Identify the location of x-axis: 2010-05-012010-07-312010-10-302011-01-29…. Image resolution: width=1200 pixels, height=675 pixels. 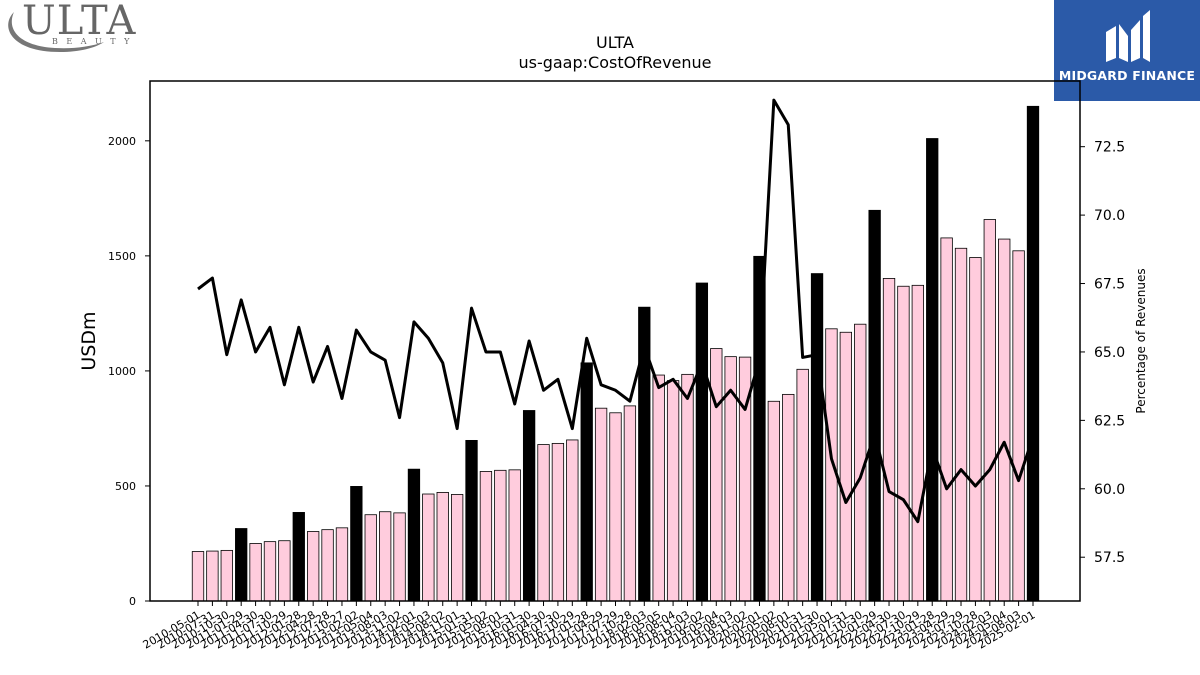
(589, 626).